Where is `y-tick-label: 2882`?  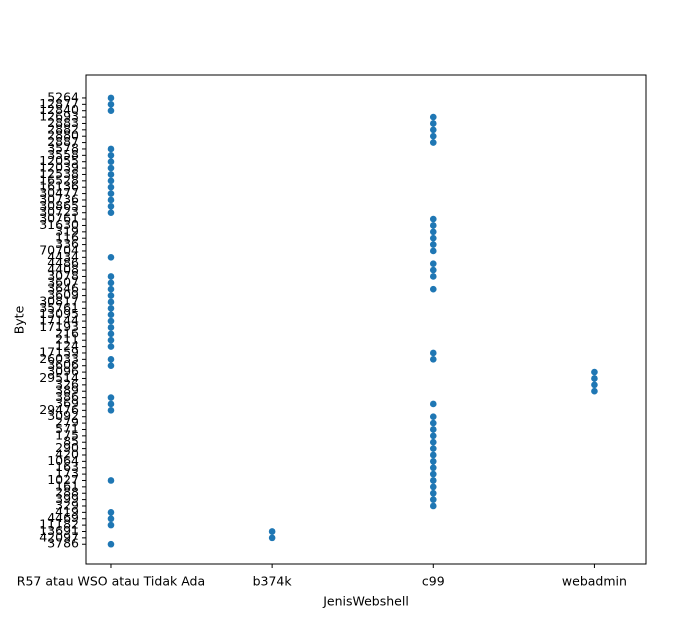 y-tick-label: 2882 is located at coordinates (63, 128).